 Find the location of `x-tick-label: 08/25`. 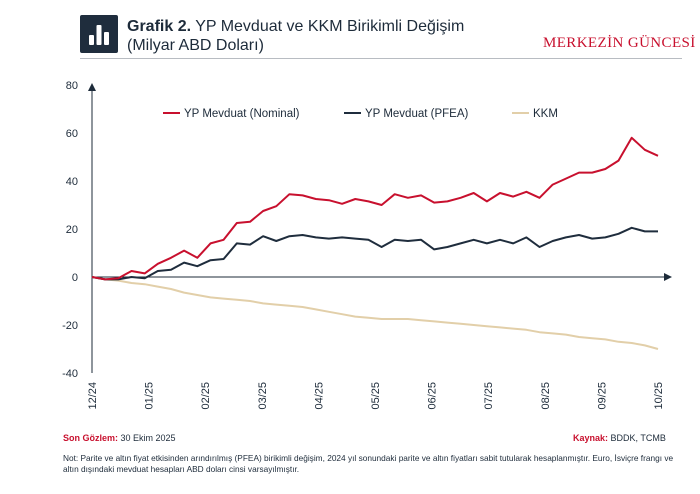

x-tick-label: 08/25 is located at coordinates (546, 396).